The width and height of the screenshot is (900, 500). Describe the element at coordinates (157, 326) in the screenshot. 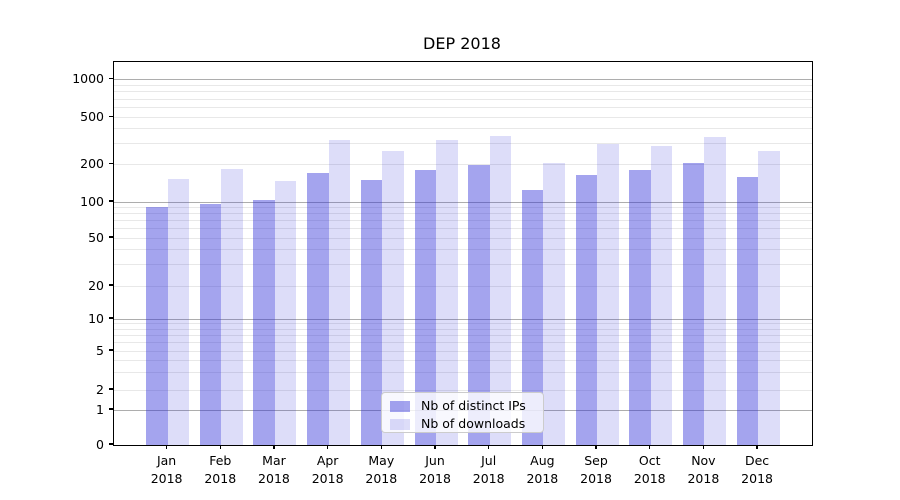

I see `bar-ips-jan` at that location.